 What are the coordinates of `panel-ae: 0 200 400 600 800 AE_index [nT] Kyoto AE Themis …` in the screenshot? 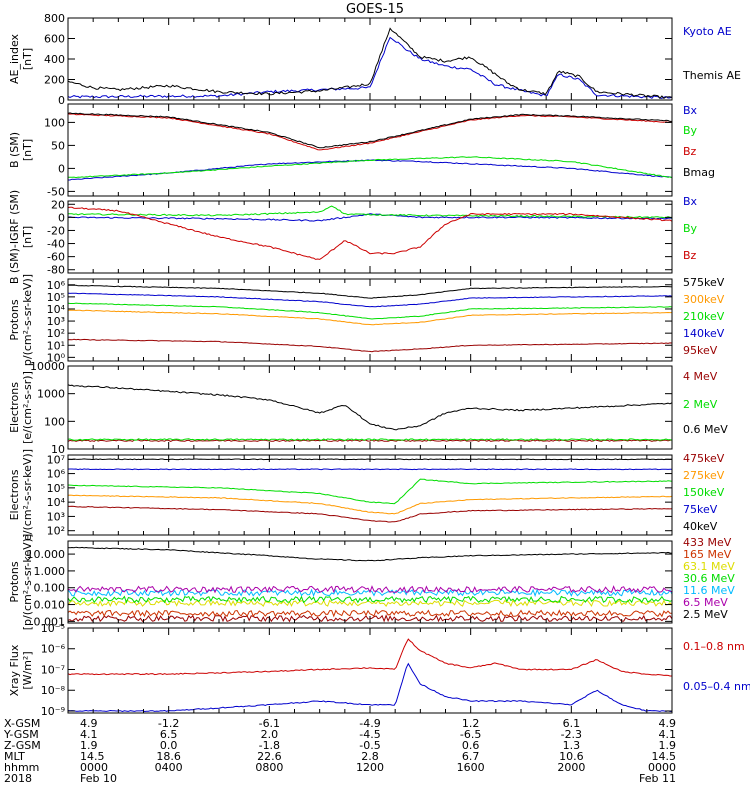 It's located at (374, 59).